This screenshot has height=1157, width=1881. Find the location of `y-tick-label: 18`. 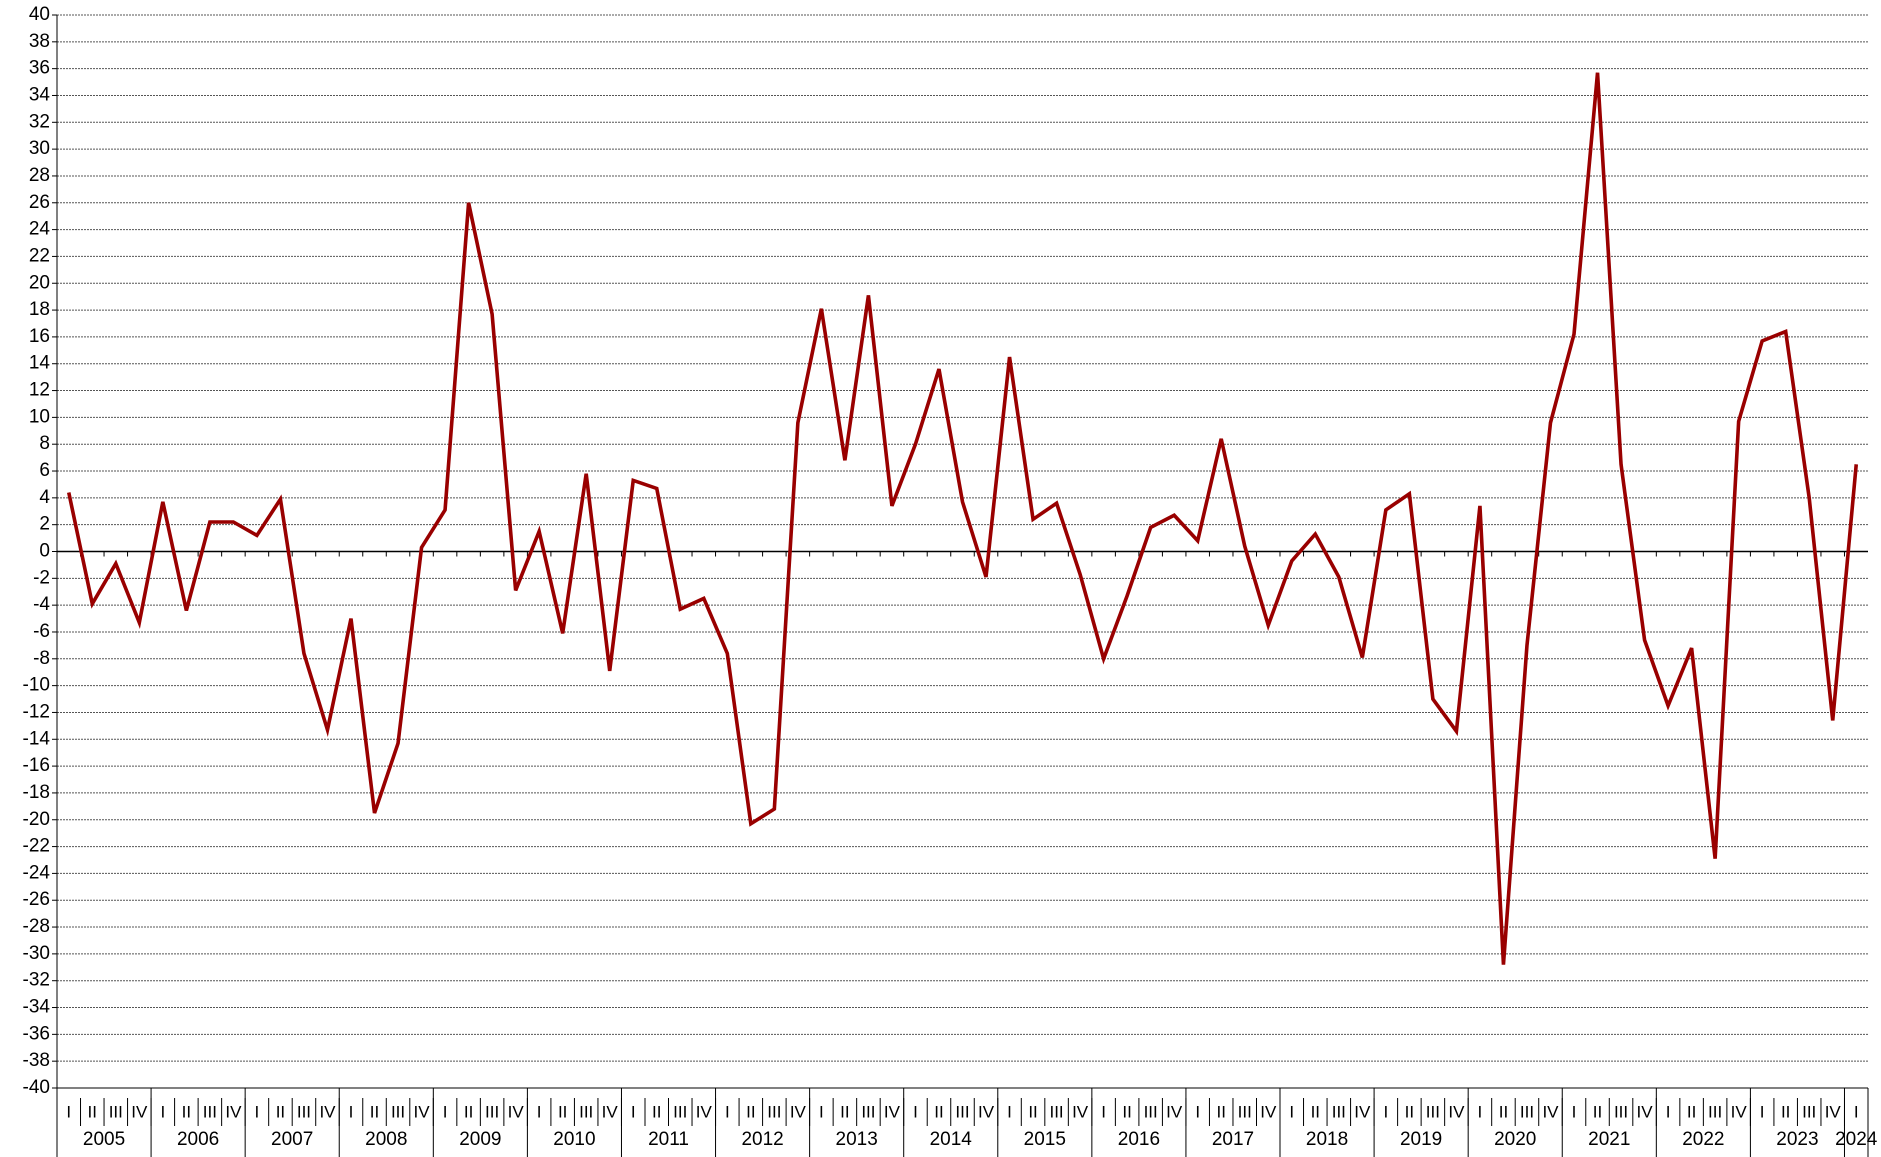

y-tick-label: 18 is located at coordinates (39, 309).